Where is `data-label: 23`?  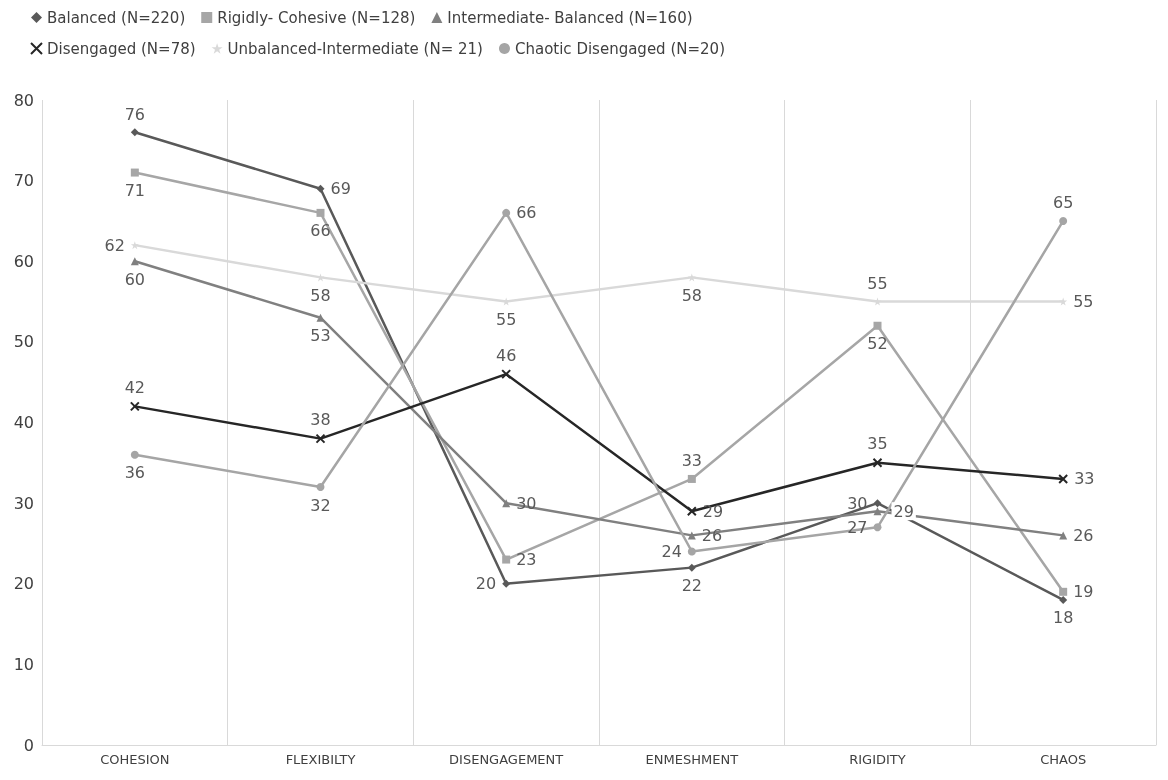 data-label: 23 is located at coordinates (526, 560).